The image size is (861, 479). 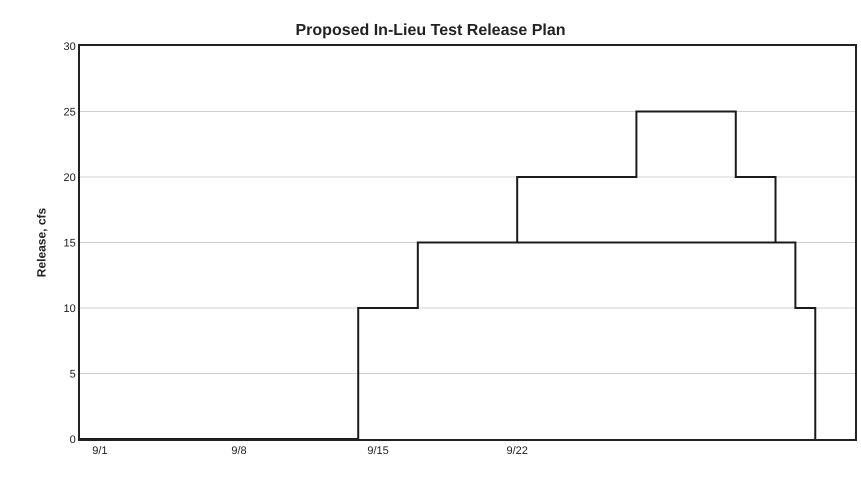 I want to click on chart-title: Proposed In-Lieu Test Release Plan, so click(x=431, y=31).